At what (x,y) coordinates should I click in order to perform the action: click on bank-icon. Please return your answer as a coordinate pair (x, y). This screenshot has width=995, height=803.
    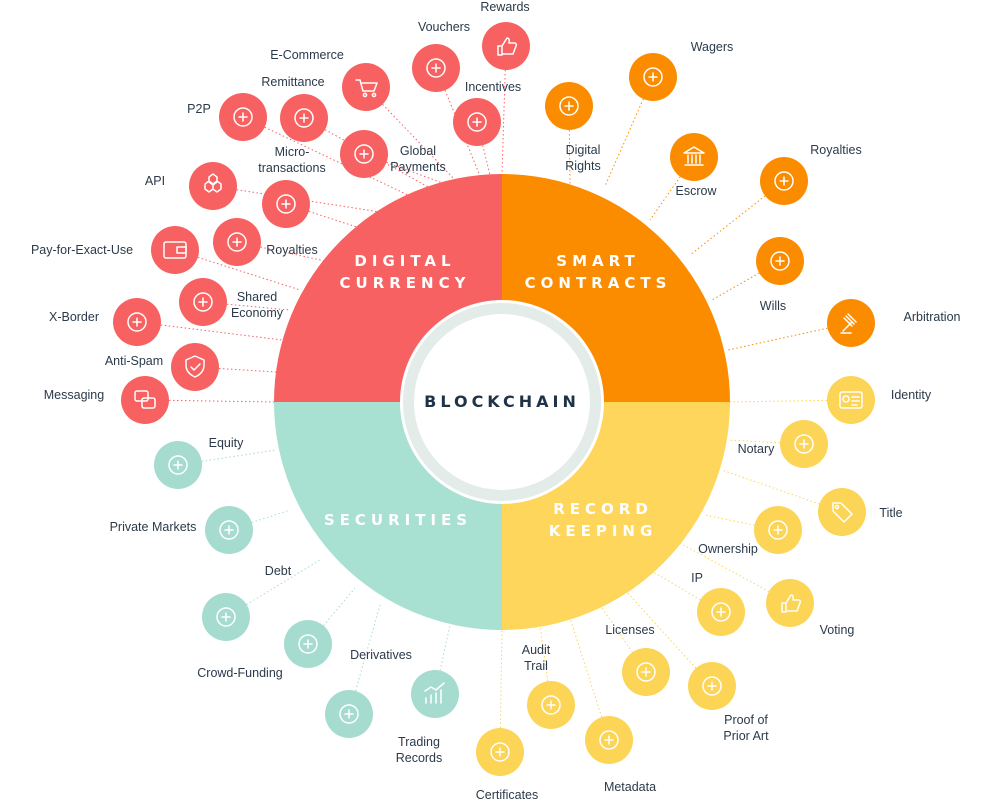
    Looking at the image, I should click on (694, 156).